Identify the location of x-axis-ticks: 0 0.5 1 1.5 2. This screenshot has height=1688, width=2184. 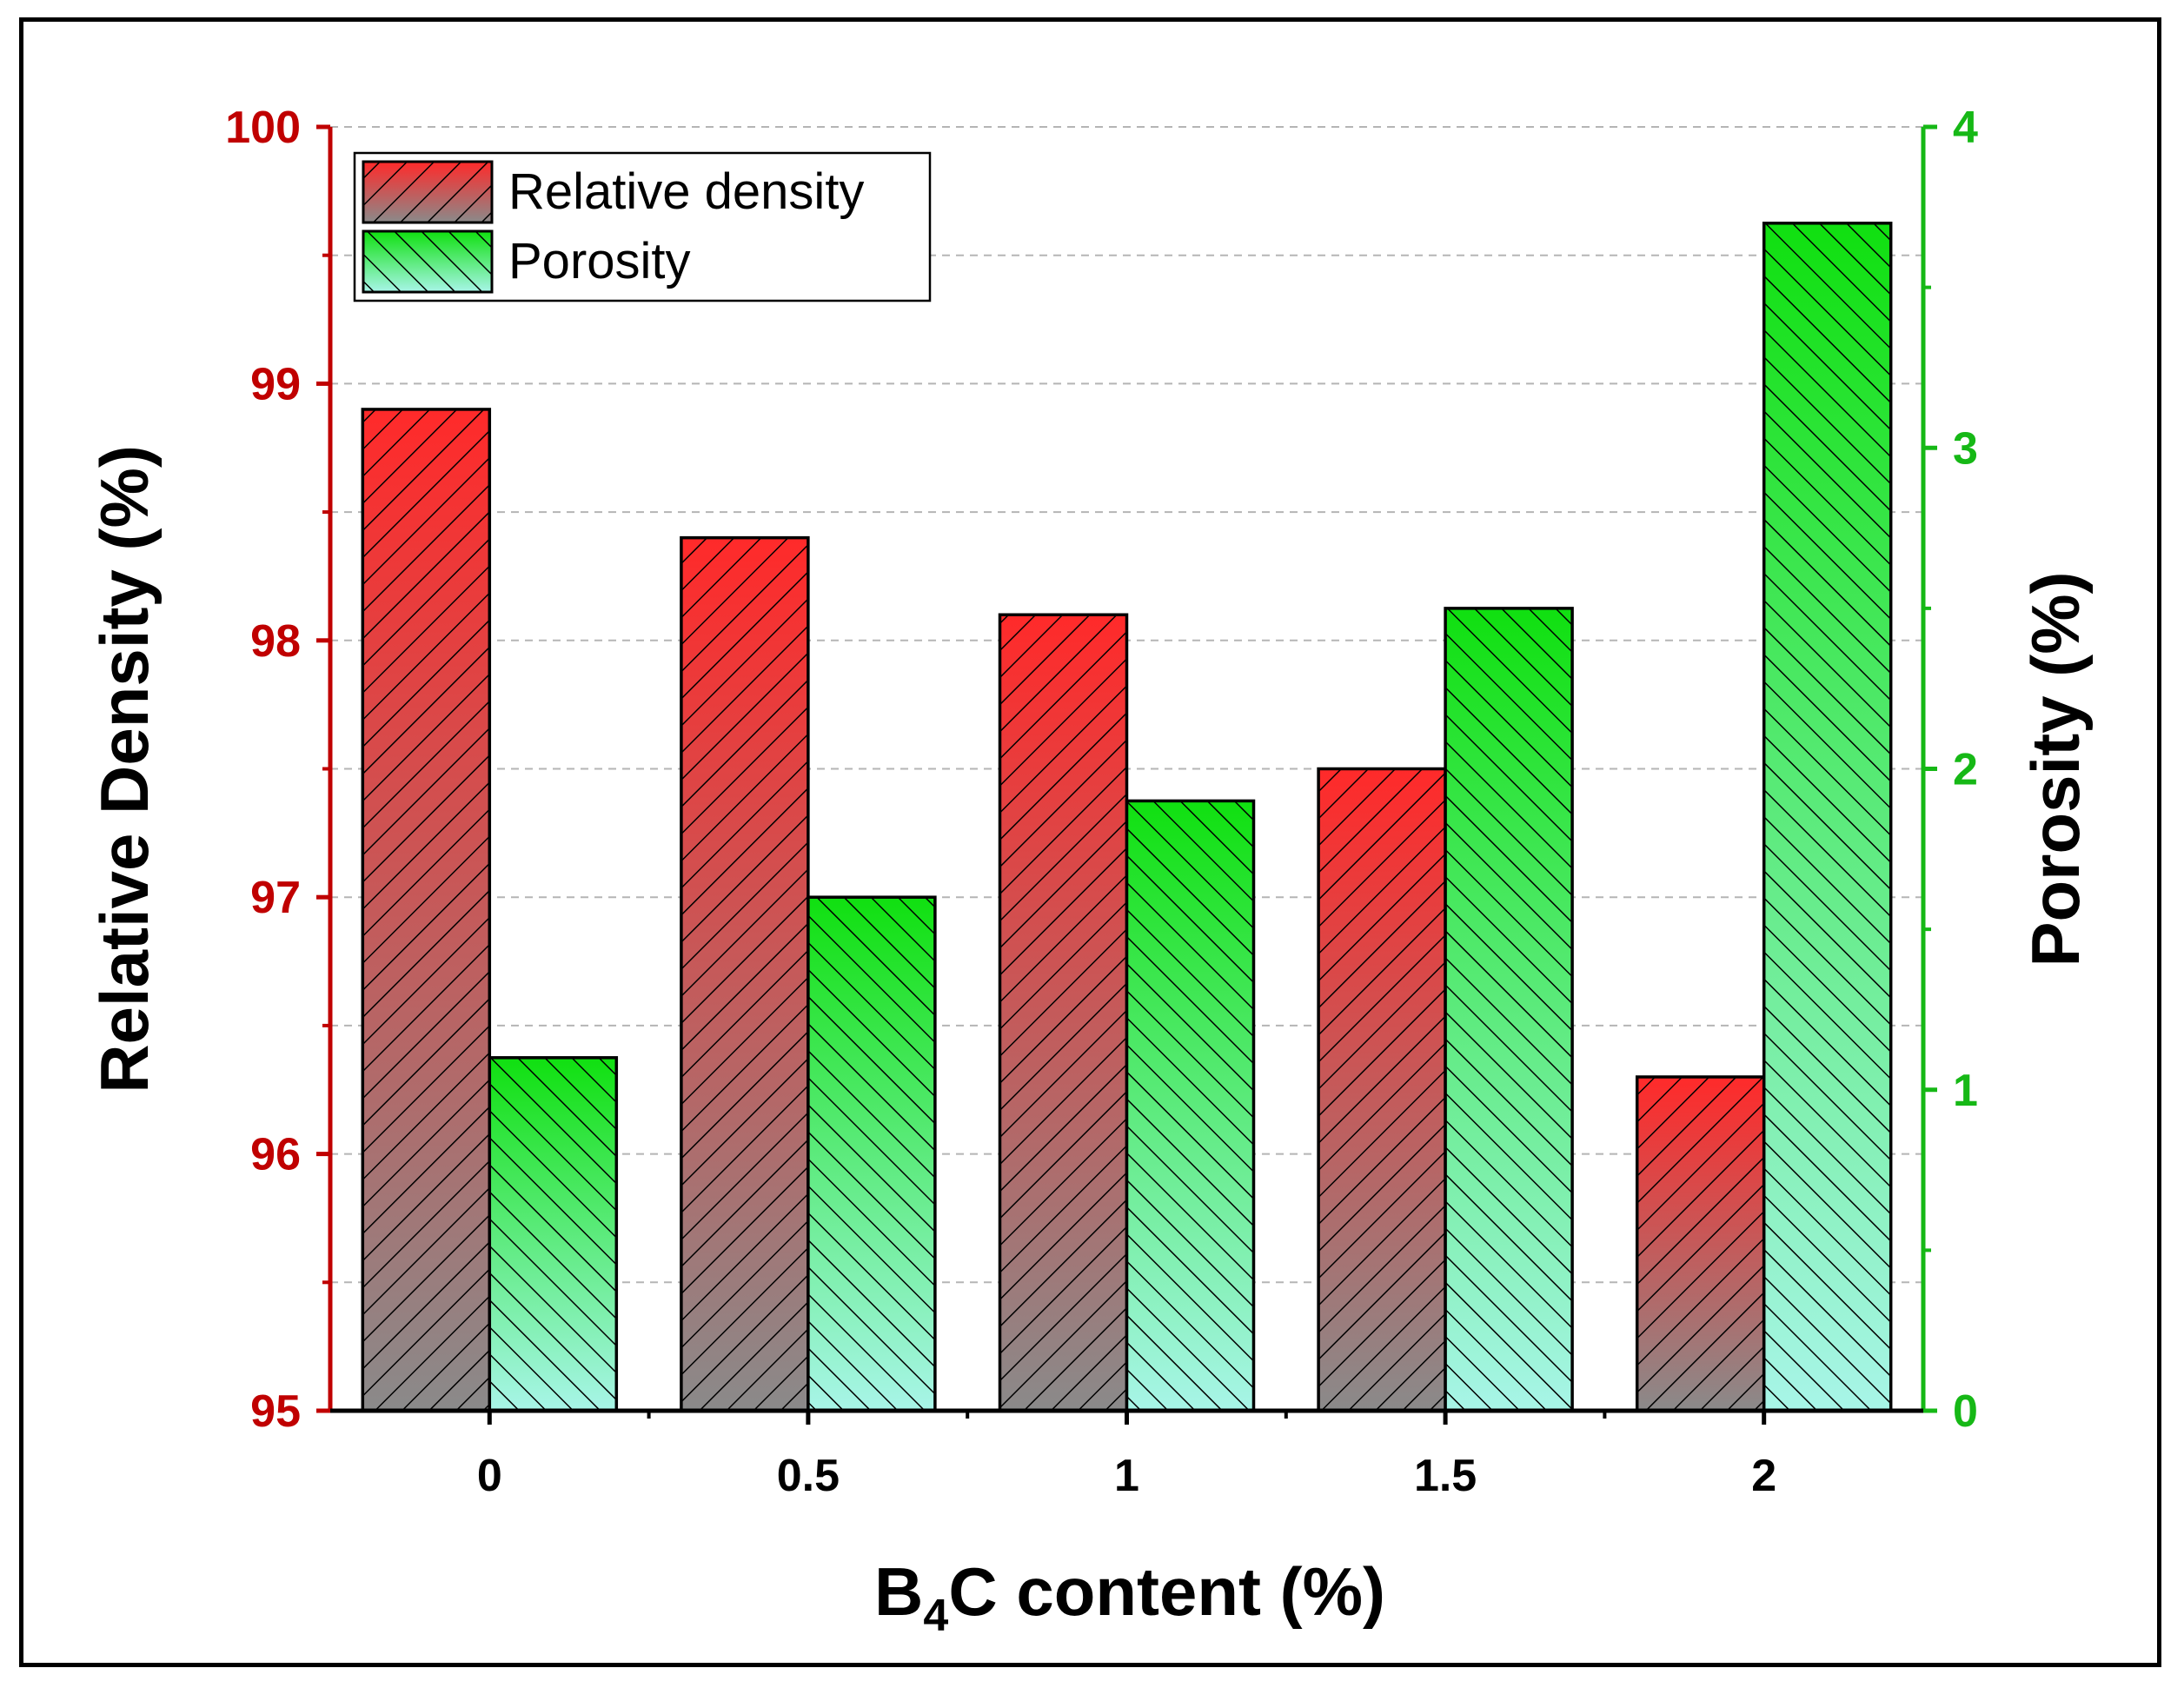
(1126, 1456).